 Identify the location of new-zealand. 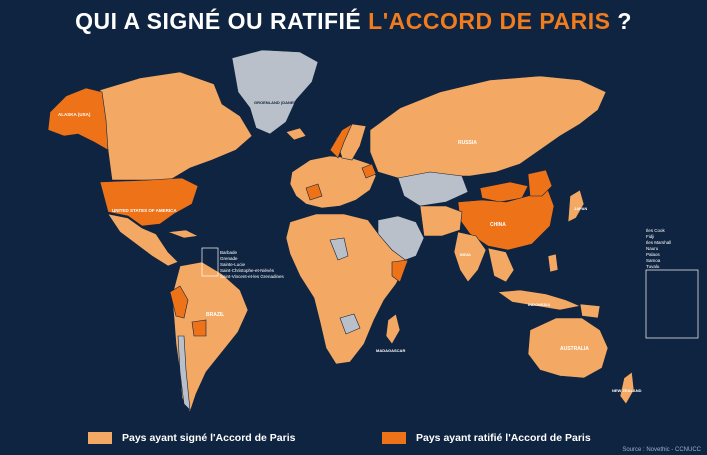
(627, 388).